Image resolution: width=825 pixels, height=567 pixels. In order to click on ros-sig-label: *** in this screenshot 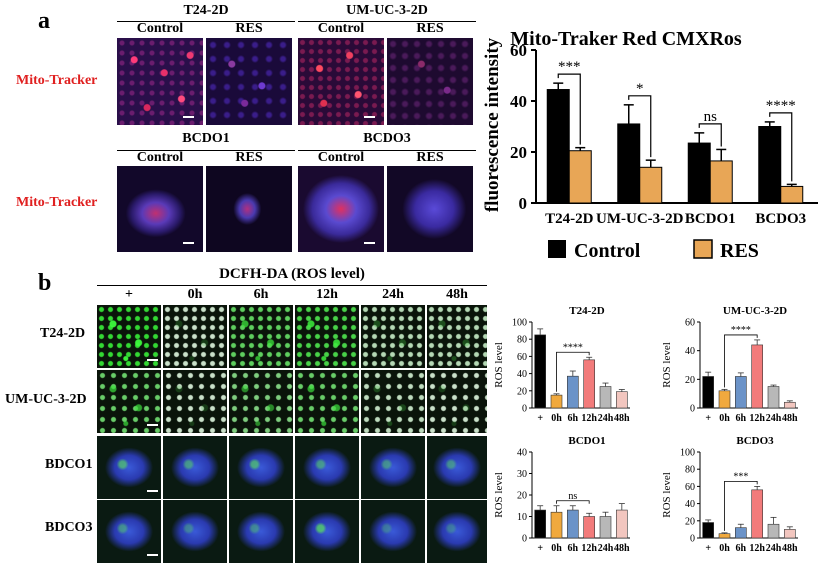, I will do `click(740, 476)`.